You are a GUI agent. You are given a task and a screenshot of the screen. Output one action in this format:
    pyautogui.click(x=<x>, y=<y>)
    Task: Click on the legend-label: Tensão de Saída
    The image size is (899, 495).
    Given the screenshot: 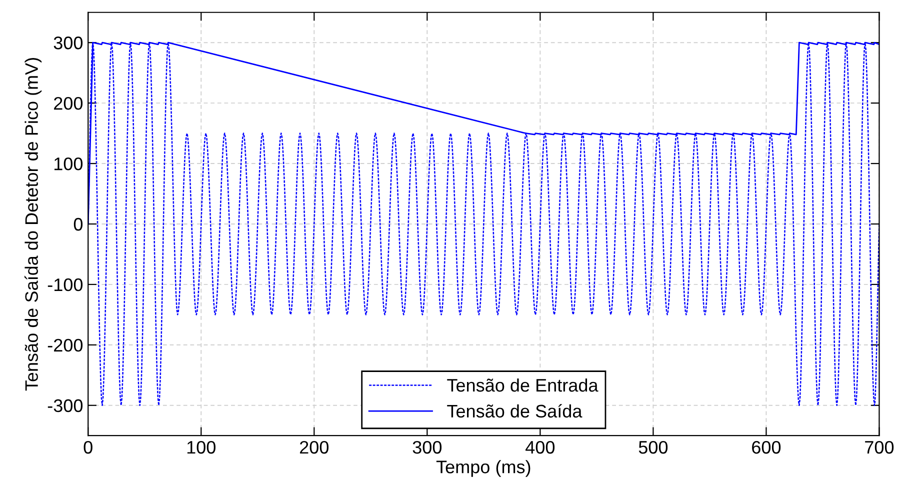 What is the action you would take?
    pyautogui.click(x=514, y=411)
    